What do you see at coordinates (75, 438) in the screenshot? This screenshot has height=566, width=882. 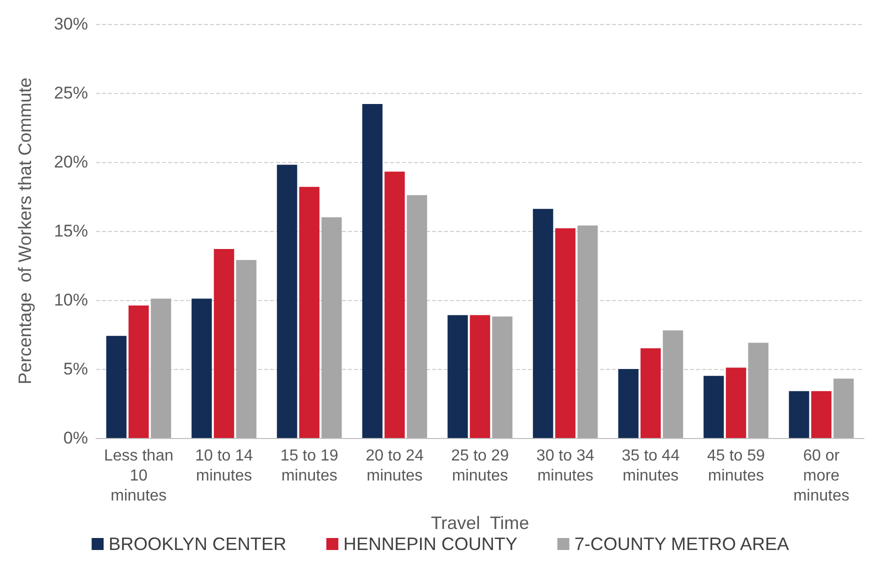 I see `y-tick-label: 0%` at bounding box center [75, 438].